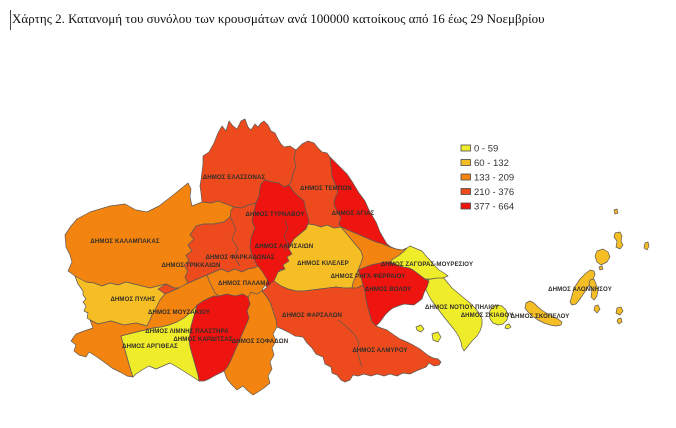  Describe the element at coordinates (487, 315) in the screenshot. I see `svg-text: ΔΗΜΟΣ ΣΚΙΑΘΟΥ` at that location.